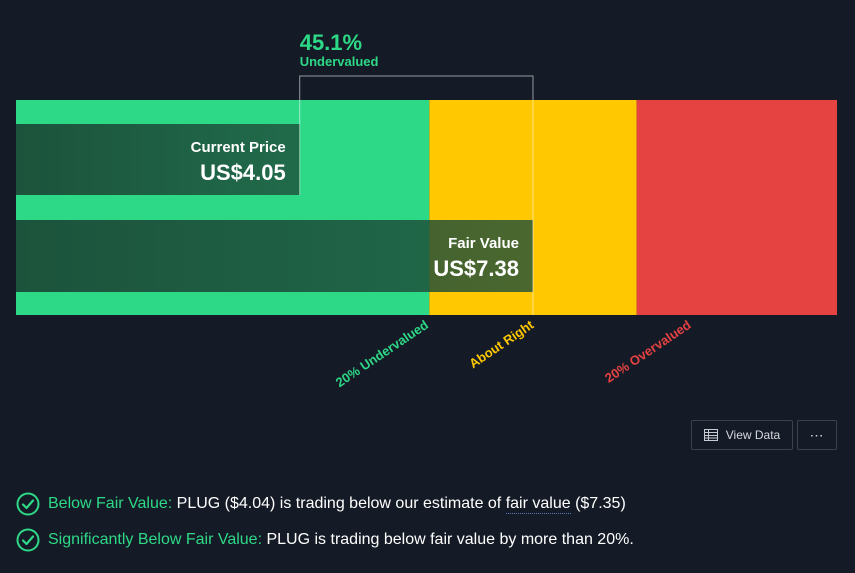 This screenshot has width=855, height=573. I want to click on check-text-end: ($7.35), so click(598, 503).